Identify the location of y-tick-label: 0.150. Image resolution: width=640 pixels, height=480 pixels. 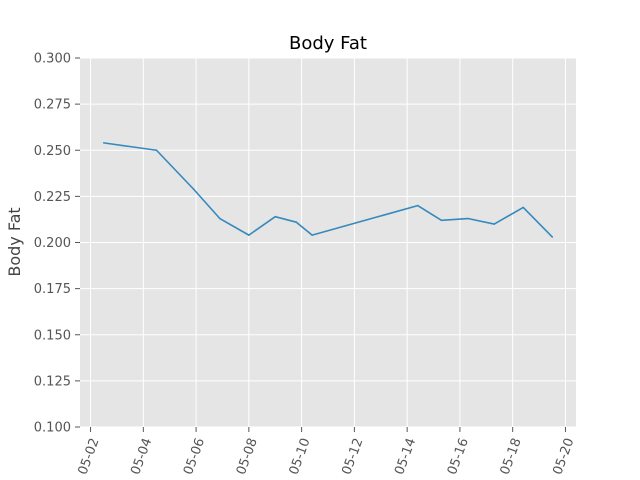
(52, 335).